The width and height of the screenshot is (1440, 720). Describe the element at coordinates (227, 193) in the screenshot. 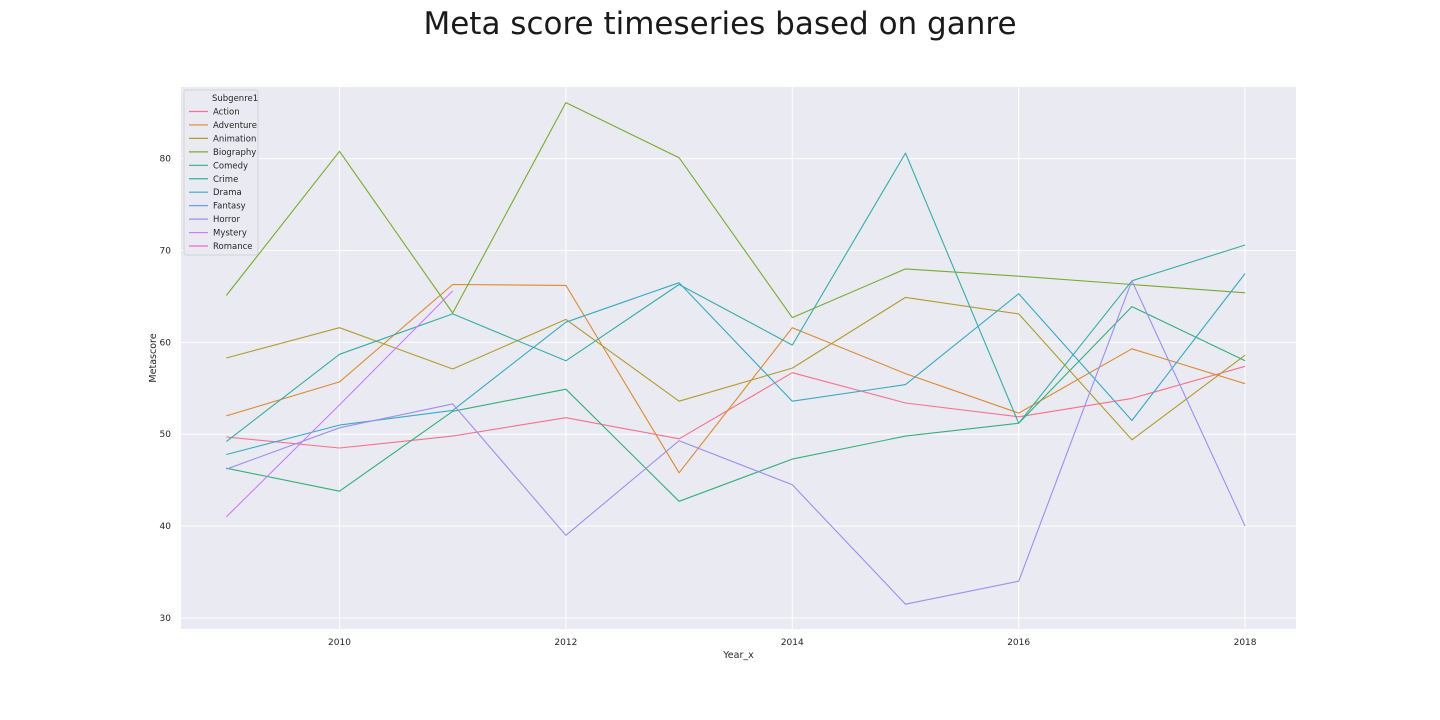

I see `legend-label-drama: Drama` at that location.